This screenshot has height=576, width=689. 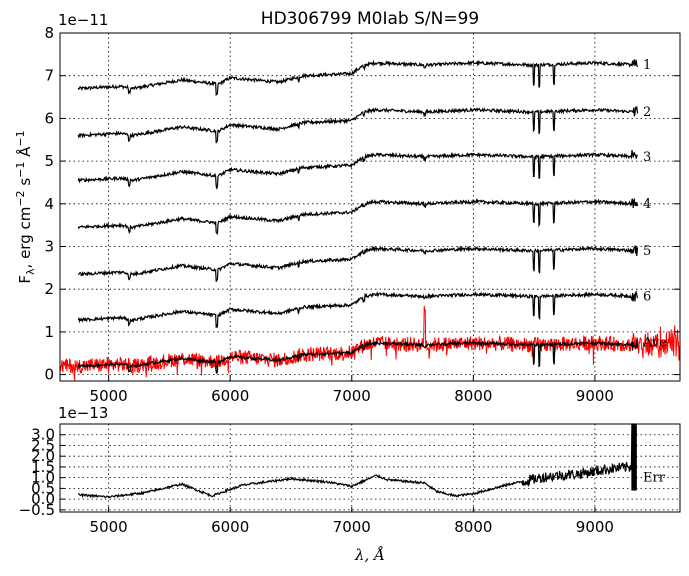 What do you see at coordinates (352, 527) in the screenshot?
I see `bottom-xtick-label: 7000` at bounding box center [352, 527].